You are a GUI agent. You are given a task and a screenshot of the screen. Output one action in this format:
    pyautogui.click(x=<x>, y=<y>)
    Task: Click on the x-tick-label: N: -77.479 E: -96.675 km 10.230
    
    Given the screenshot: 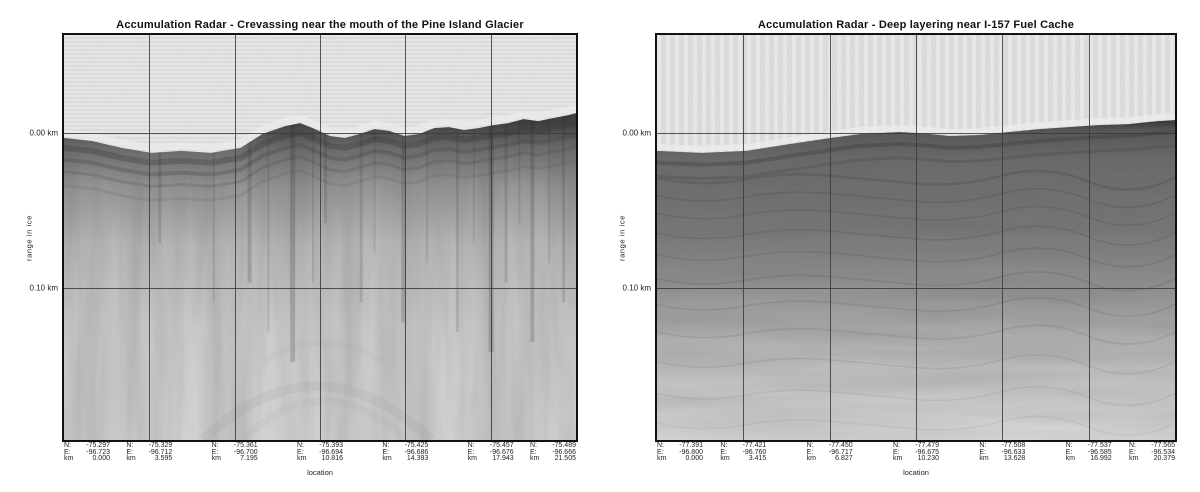 What is the action you would take?
    pyautogui.click(x=916, y=452)
    